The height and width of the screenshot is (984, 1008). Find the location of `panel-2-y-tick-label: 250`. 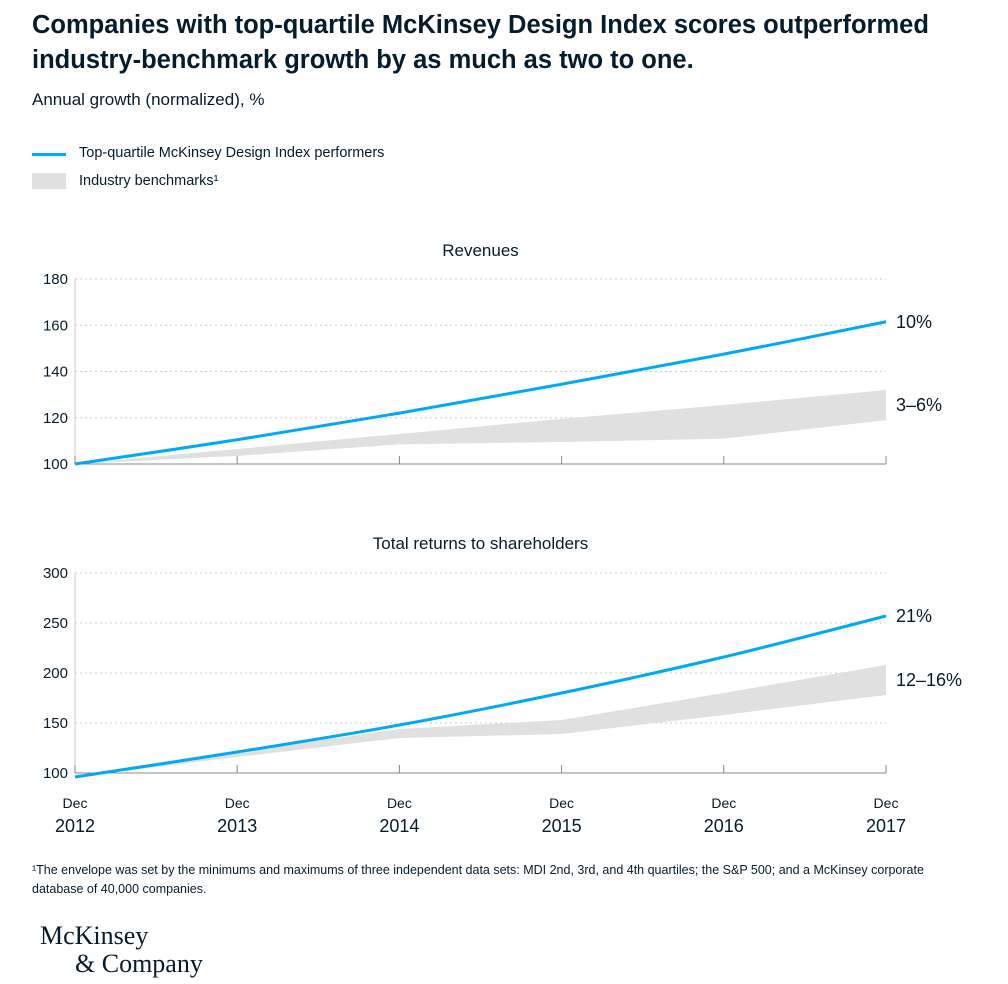

panel-2-y-tick-label: 250 is located at coordinates (55, 623).